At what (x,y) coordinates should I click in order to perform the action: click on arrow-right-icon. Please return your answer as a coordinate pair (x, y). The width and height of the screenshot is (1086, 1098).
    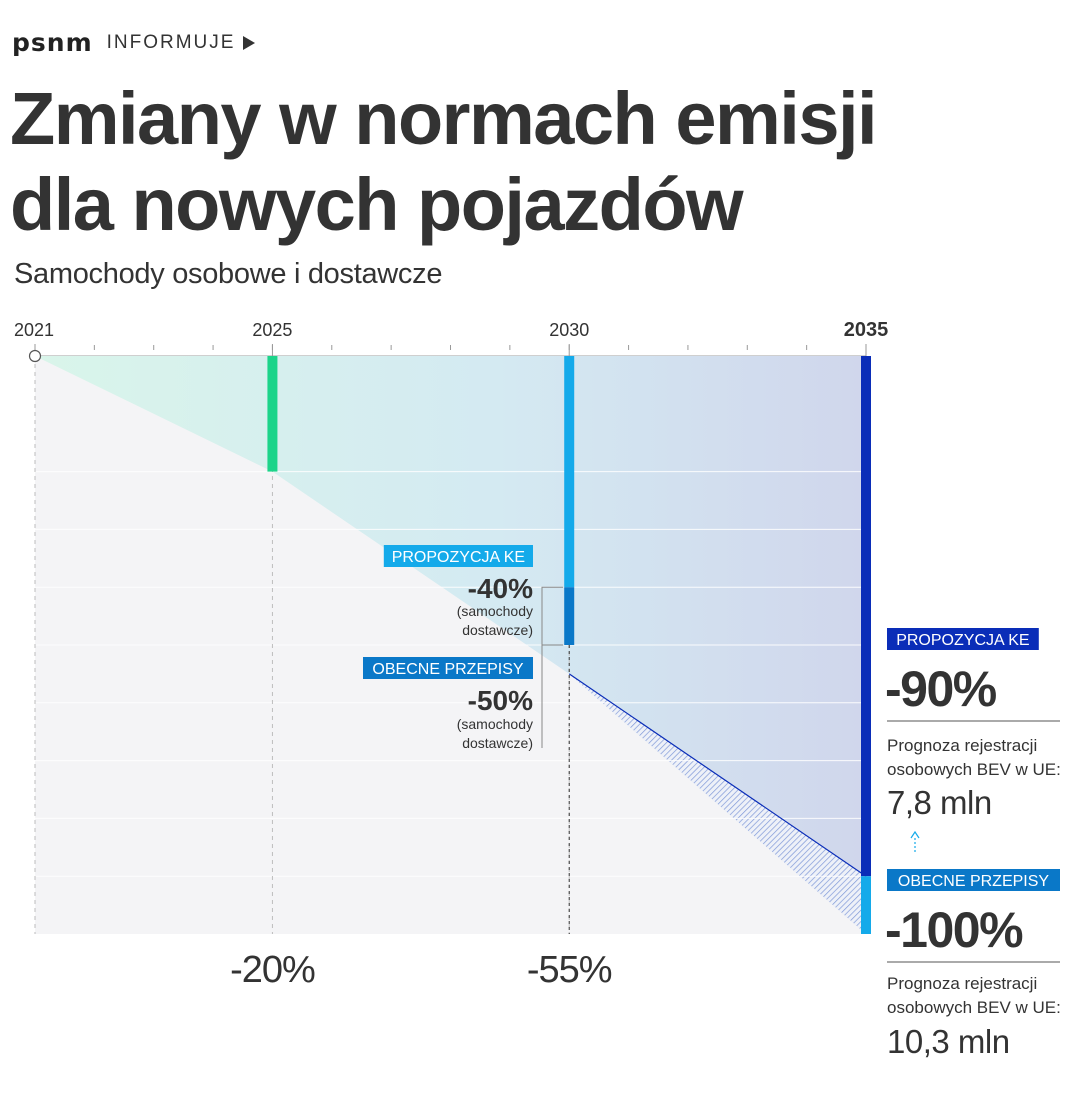
    Looking at the image, I should click on (249, 42).